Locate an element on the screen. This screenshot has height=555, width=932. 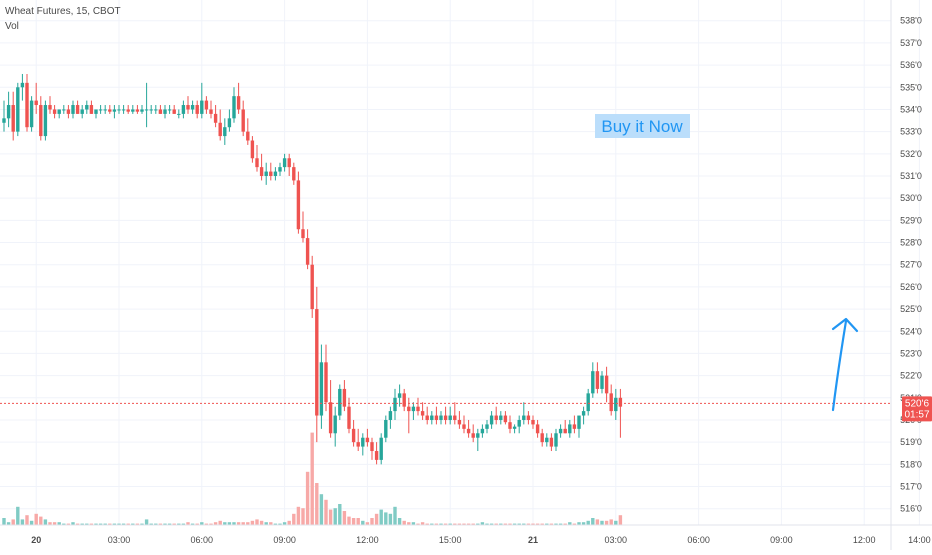
y-tick-label: 536'0 is located at coordinates (911, 65).